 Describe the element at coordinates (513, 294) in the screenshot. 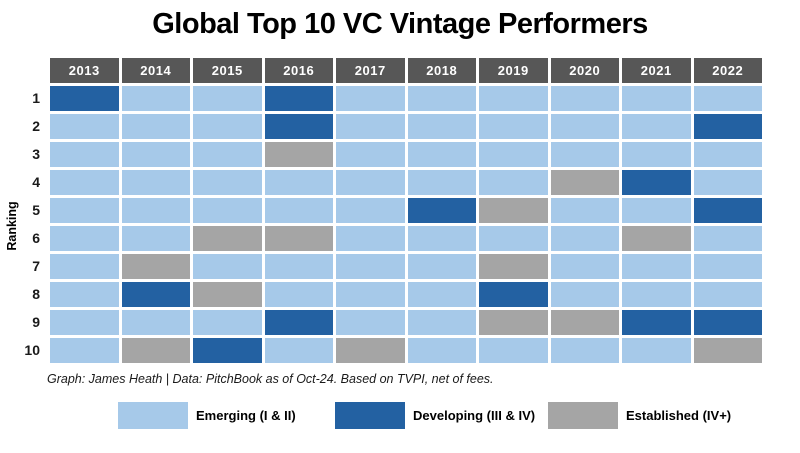

I see `grid-cell-2019-rank8` at that location.